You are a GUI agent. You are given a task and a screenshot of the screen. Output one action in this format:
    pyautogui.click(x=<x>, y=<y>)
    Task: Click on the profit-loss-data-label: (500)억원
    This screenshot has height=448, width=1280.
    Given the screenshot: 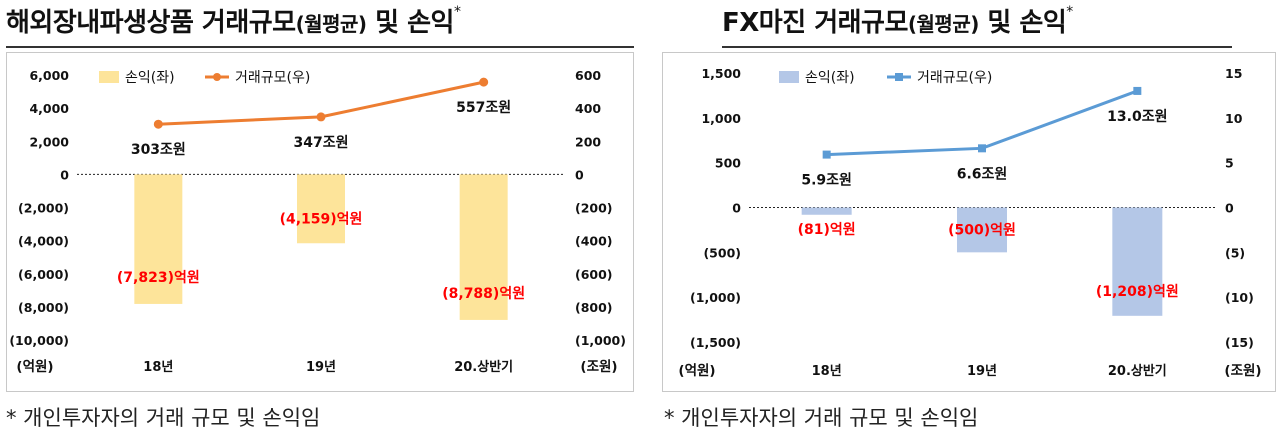 What is the action you would take?
    pyautogui.click(x=982, y=230)
    